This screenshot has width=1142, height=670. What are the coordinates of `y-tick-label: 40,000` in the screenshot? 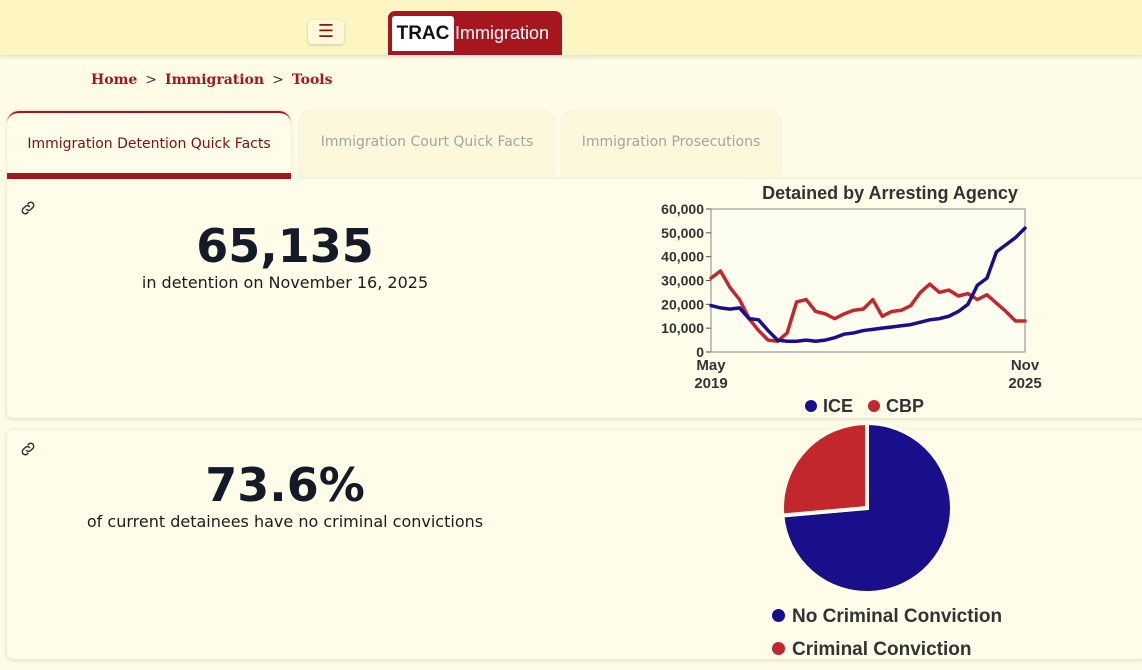 It's located at (682, 257).